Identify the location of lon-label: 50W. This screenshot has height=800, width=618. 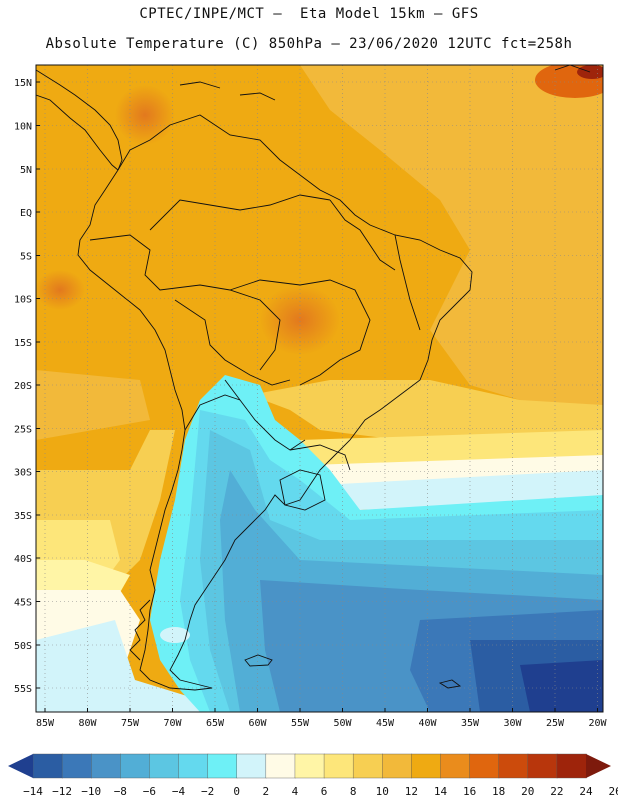
(342, 723).